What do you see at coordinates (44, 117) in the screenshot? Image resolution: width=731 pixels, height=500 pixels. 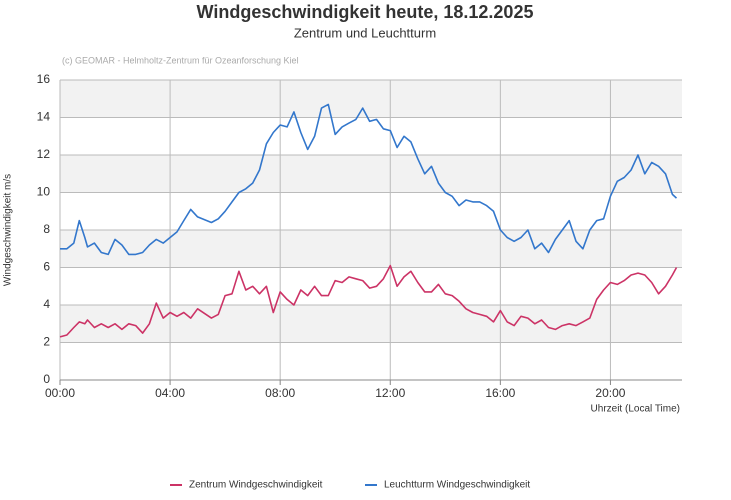 I see `y-tick-label: 14` at bounding box center [44, 117].